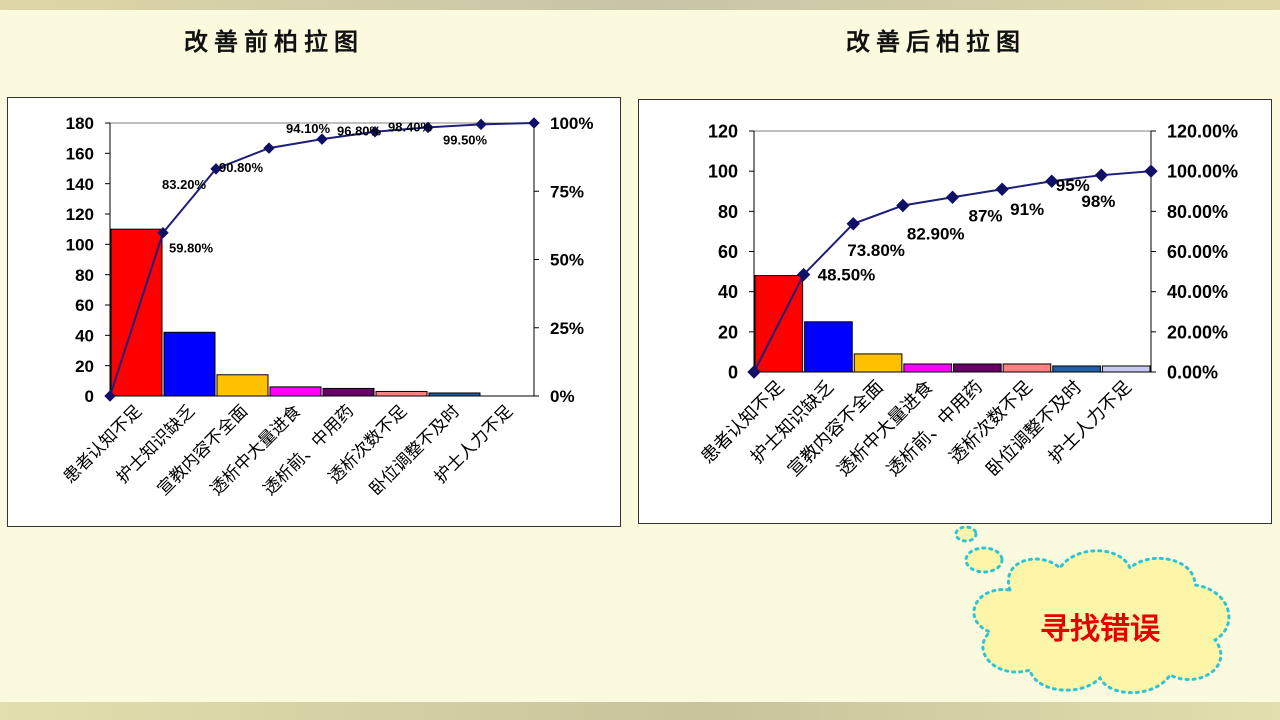 The height and width of the screenshot is (720, 1280). What do you see at coordinates (80, 153) in the screenshot?
I see `y-tick-label: 160` at bounding box center [80, 153].